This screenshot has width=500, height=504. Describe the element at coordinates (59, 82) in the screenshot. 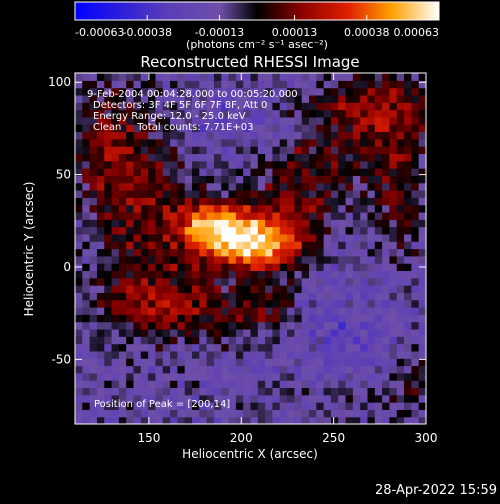

I see `y-tick-label: 100` at that location.